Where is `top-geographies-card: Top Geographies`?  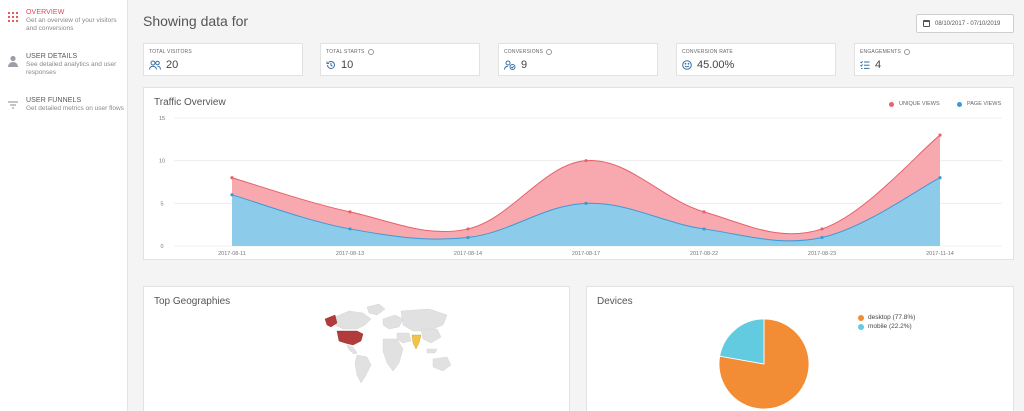
top-geographies-card: Top Geographies is located at coordinates (356, 348).